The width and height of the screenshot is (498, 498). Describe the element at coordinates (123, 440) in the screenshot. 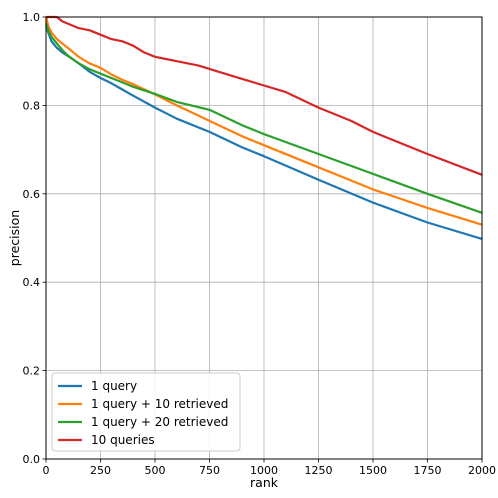

I see `legend-label: 10 queries` at that location.